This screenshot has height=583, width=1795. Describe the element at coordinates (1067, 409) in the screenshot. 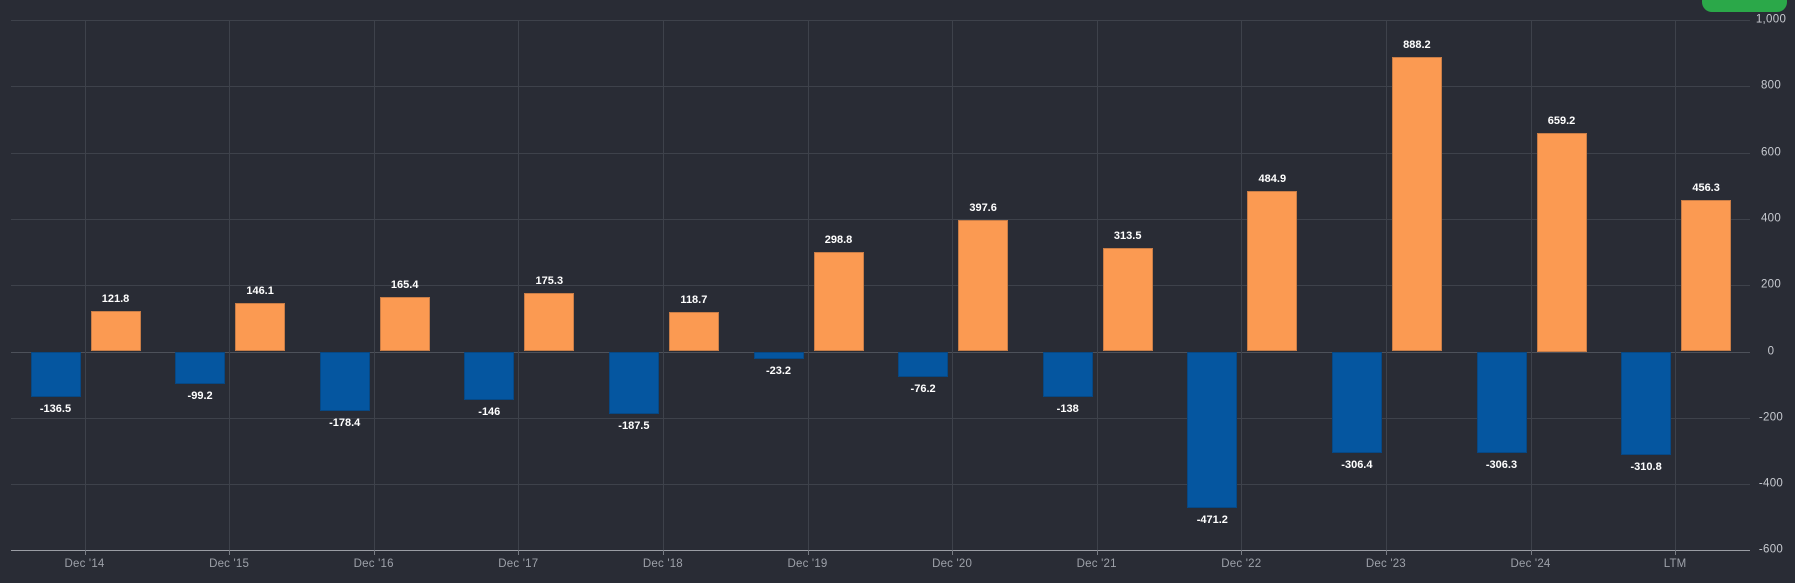

I see `bar-value-label: -138` at that location.